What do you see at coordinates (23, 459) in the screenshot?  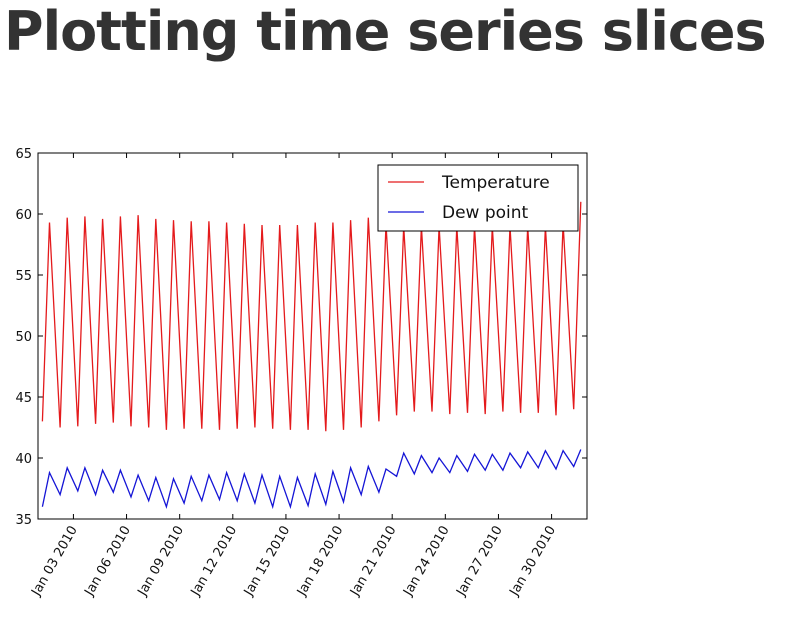 I see `y-tick-label: 40` at bounding box center [23, 459].